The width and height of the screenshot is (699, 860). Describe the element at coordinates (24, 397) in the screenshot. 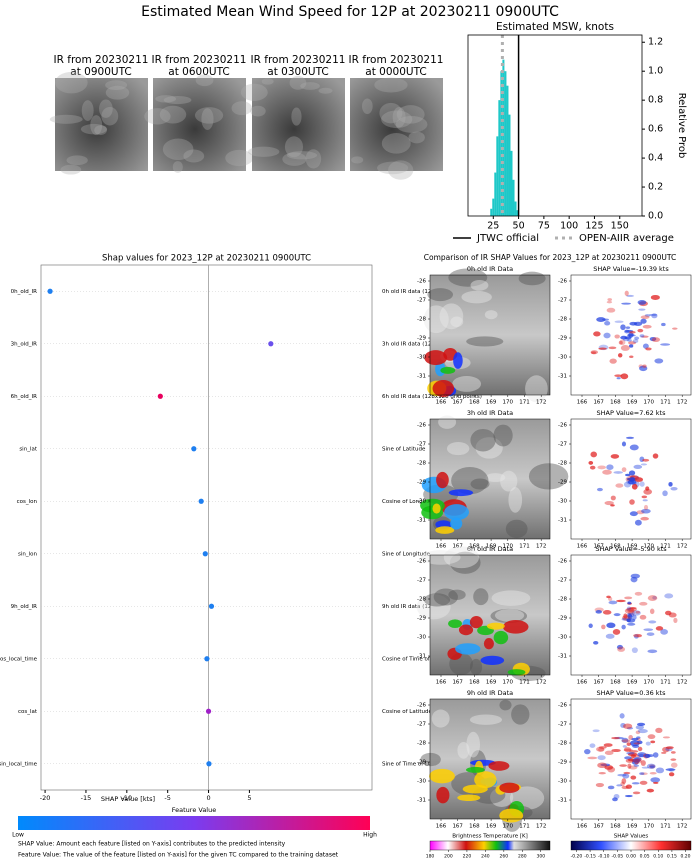

I see `feature-label: 6h_old_IR` at that location.